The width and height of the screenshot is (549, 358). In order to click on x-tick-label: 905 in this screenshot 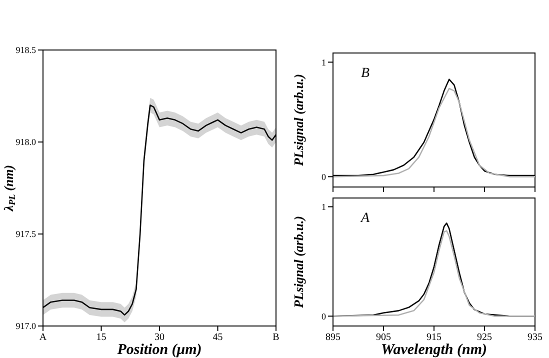, I will do `click(383, 338)`.